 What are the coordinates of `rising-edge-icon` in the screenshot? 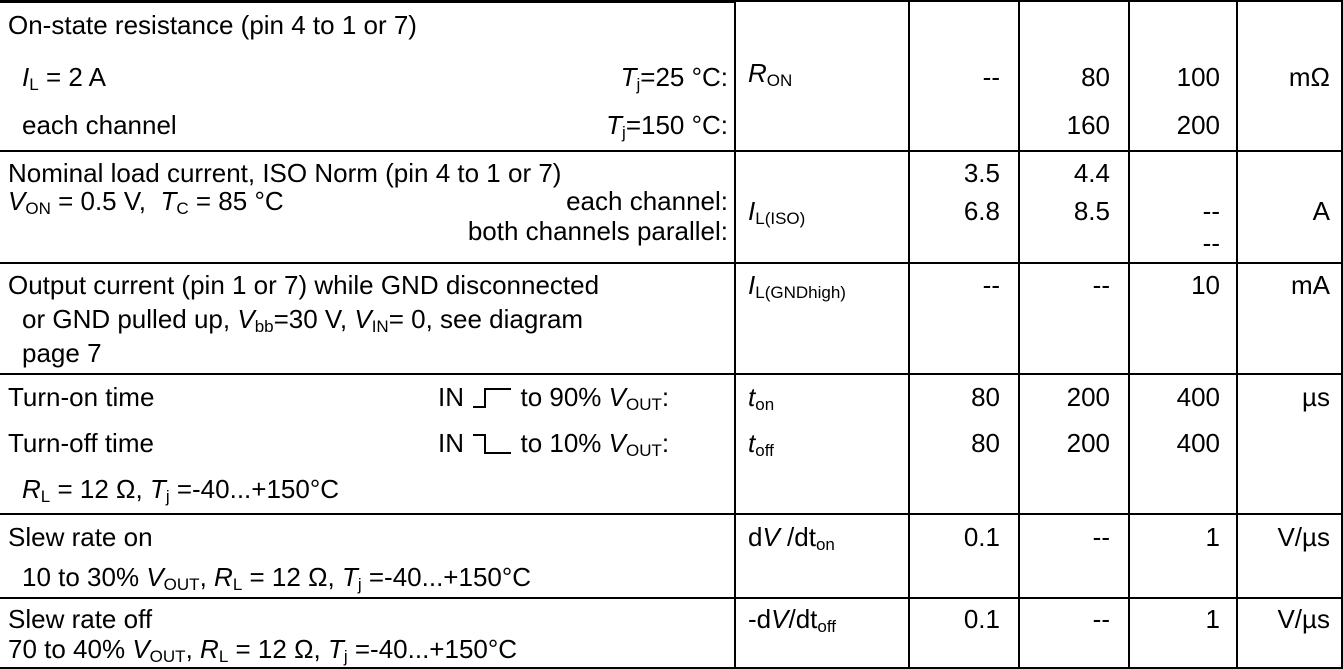 It's located at (492, 398).